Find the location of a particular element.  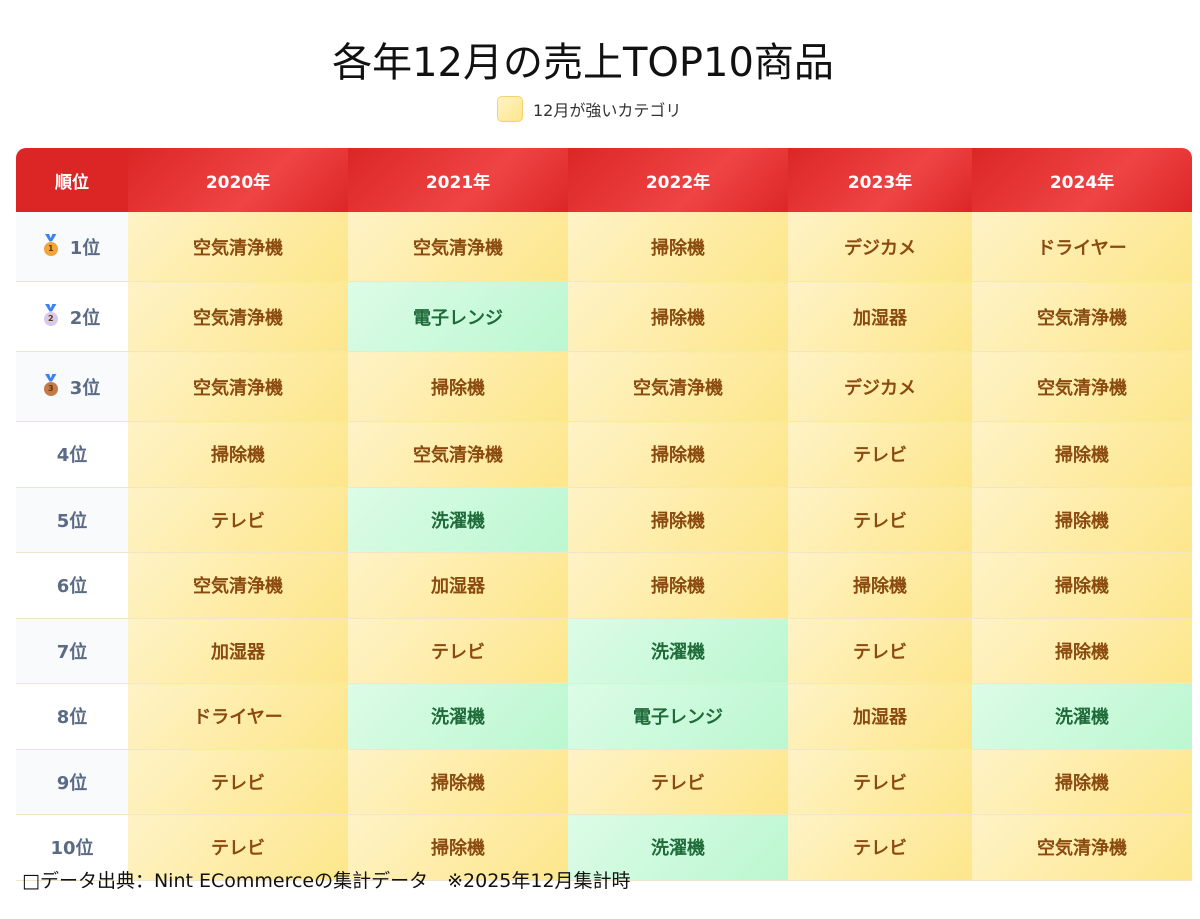

rank-label: 8位 is located at coordinates (72, 718).